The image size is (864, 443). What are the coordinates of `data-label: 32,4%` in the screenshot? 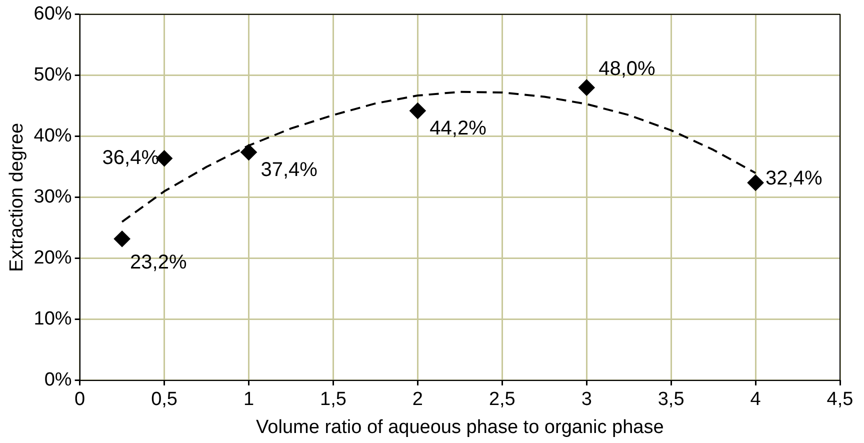 It's located at (794, 178).